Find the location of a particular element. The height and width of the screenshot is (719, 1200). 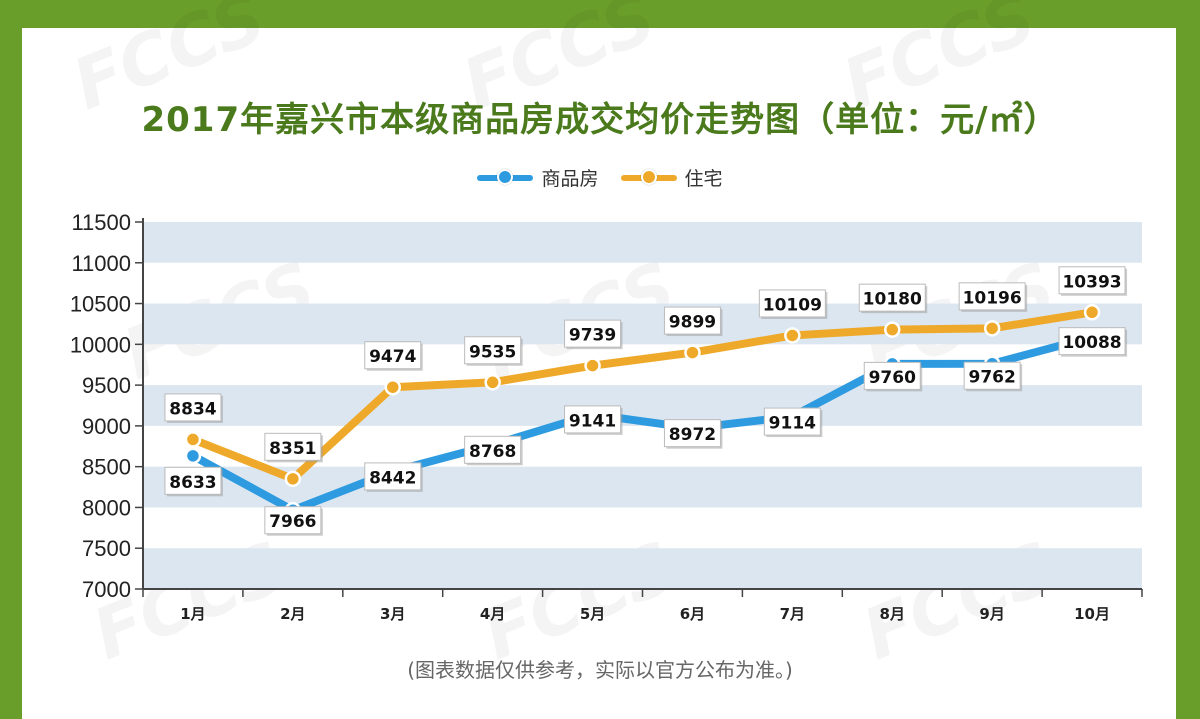

label-text: 8351 is located at coordinates (292, 449).